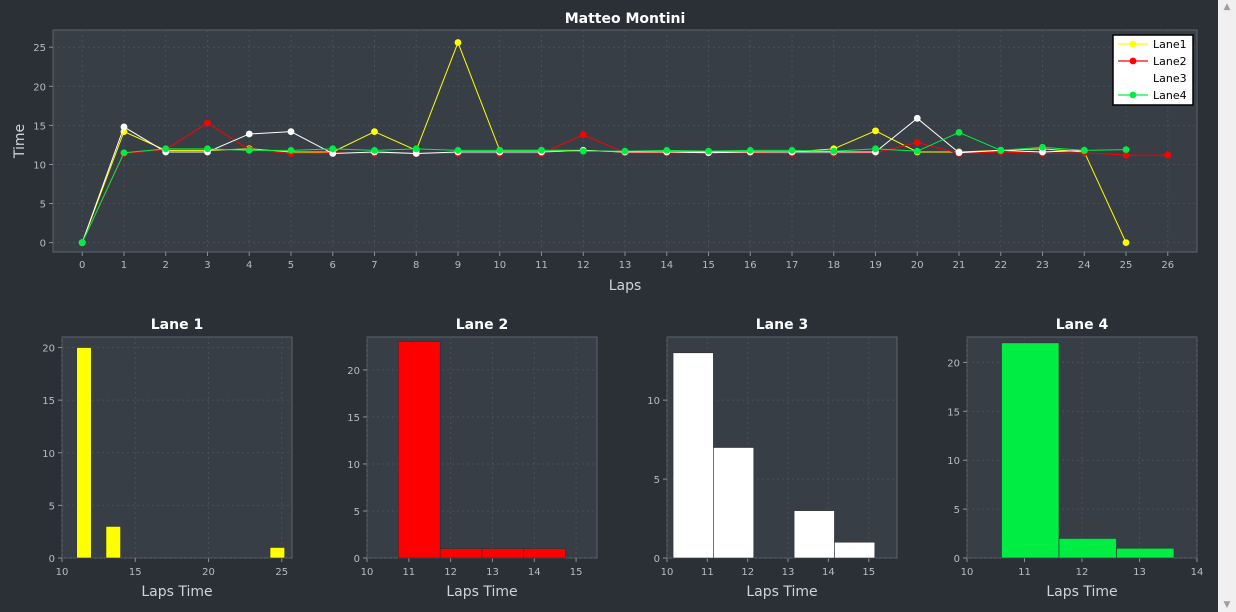  What do you see at coordinates (750, 265) in the screenshot?
I see `x-tick-label: 16` at bounding box center [750, 265].